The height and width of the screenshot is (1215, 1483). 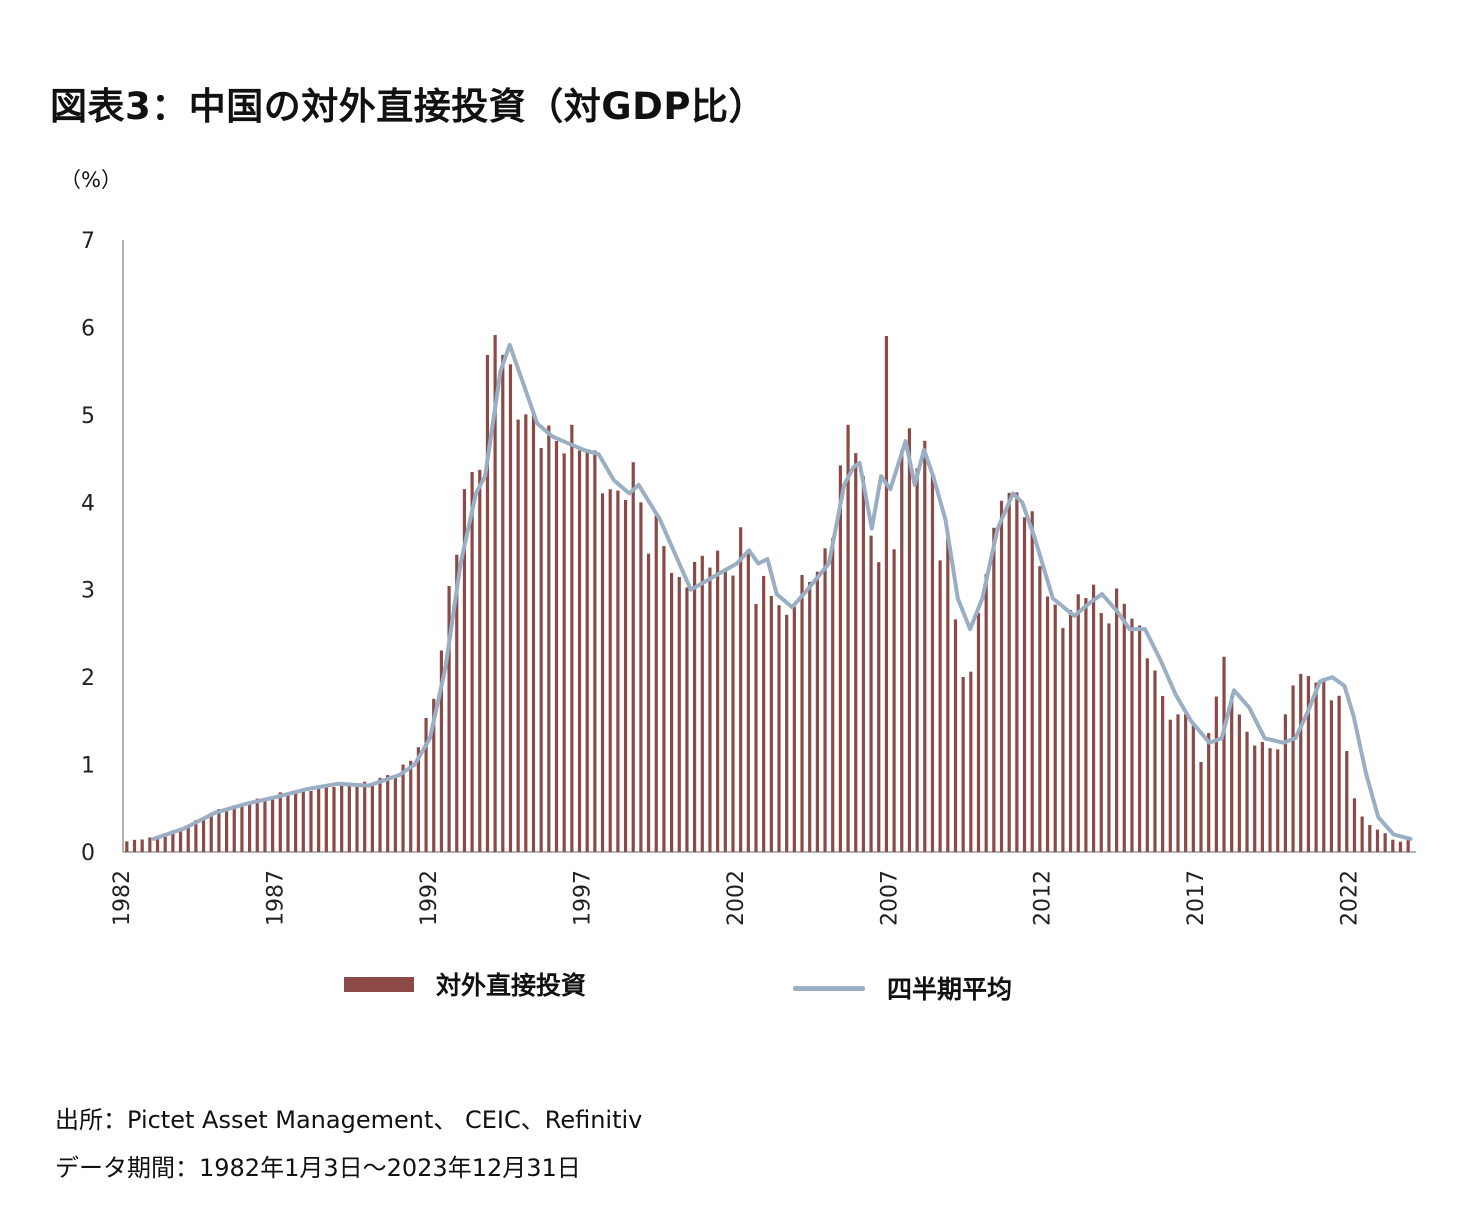 What do you see at coordinates (88, 547) in the screenshot?
I see `y-axis-ticks: 0 1 2 3 4 5 6 7` at bounding box center [88, 547].